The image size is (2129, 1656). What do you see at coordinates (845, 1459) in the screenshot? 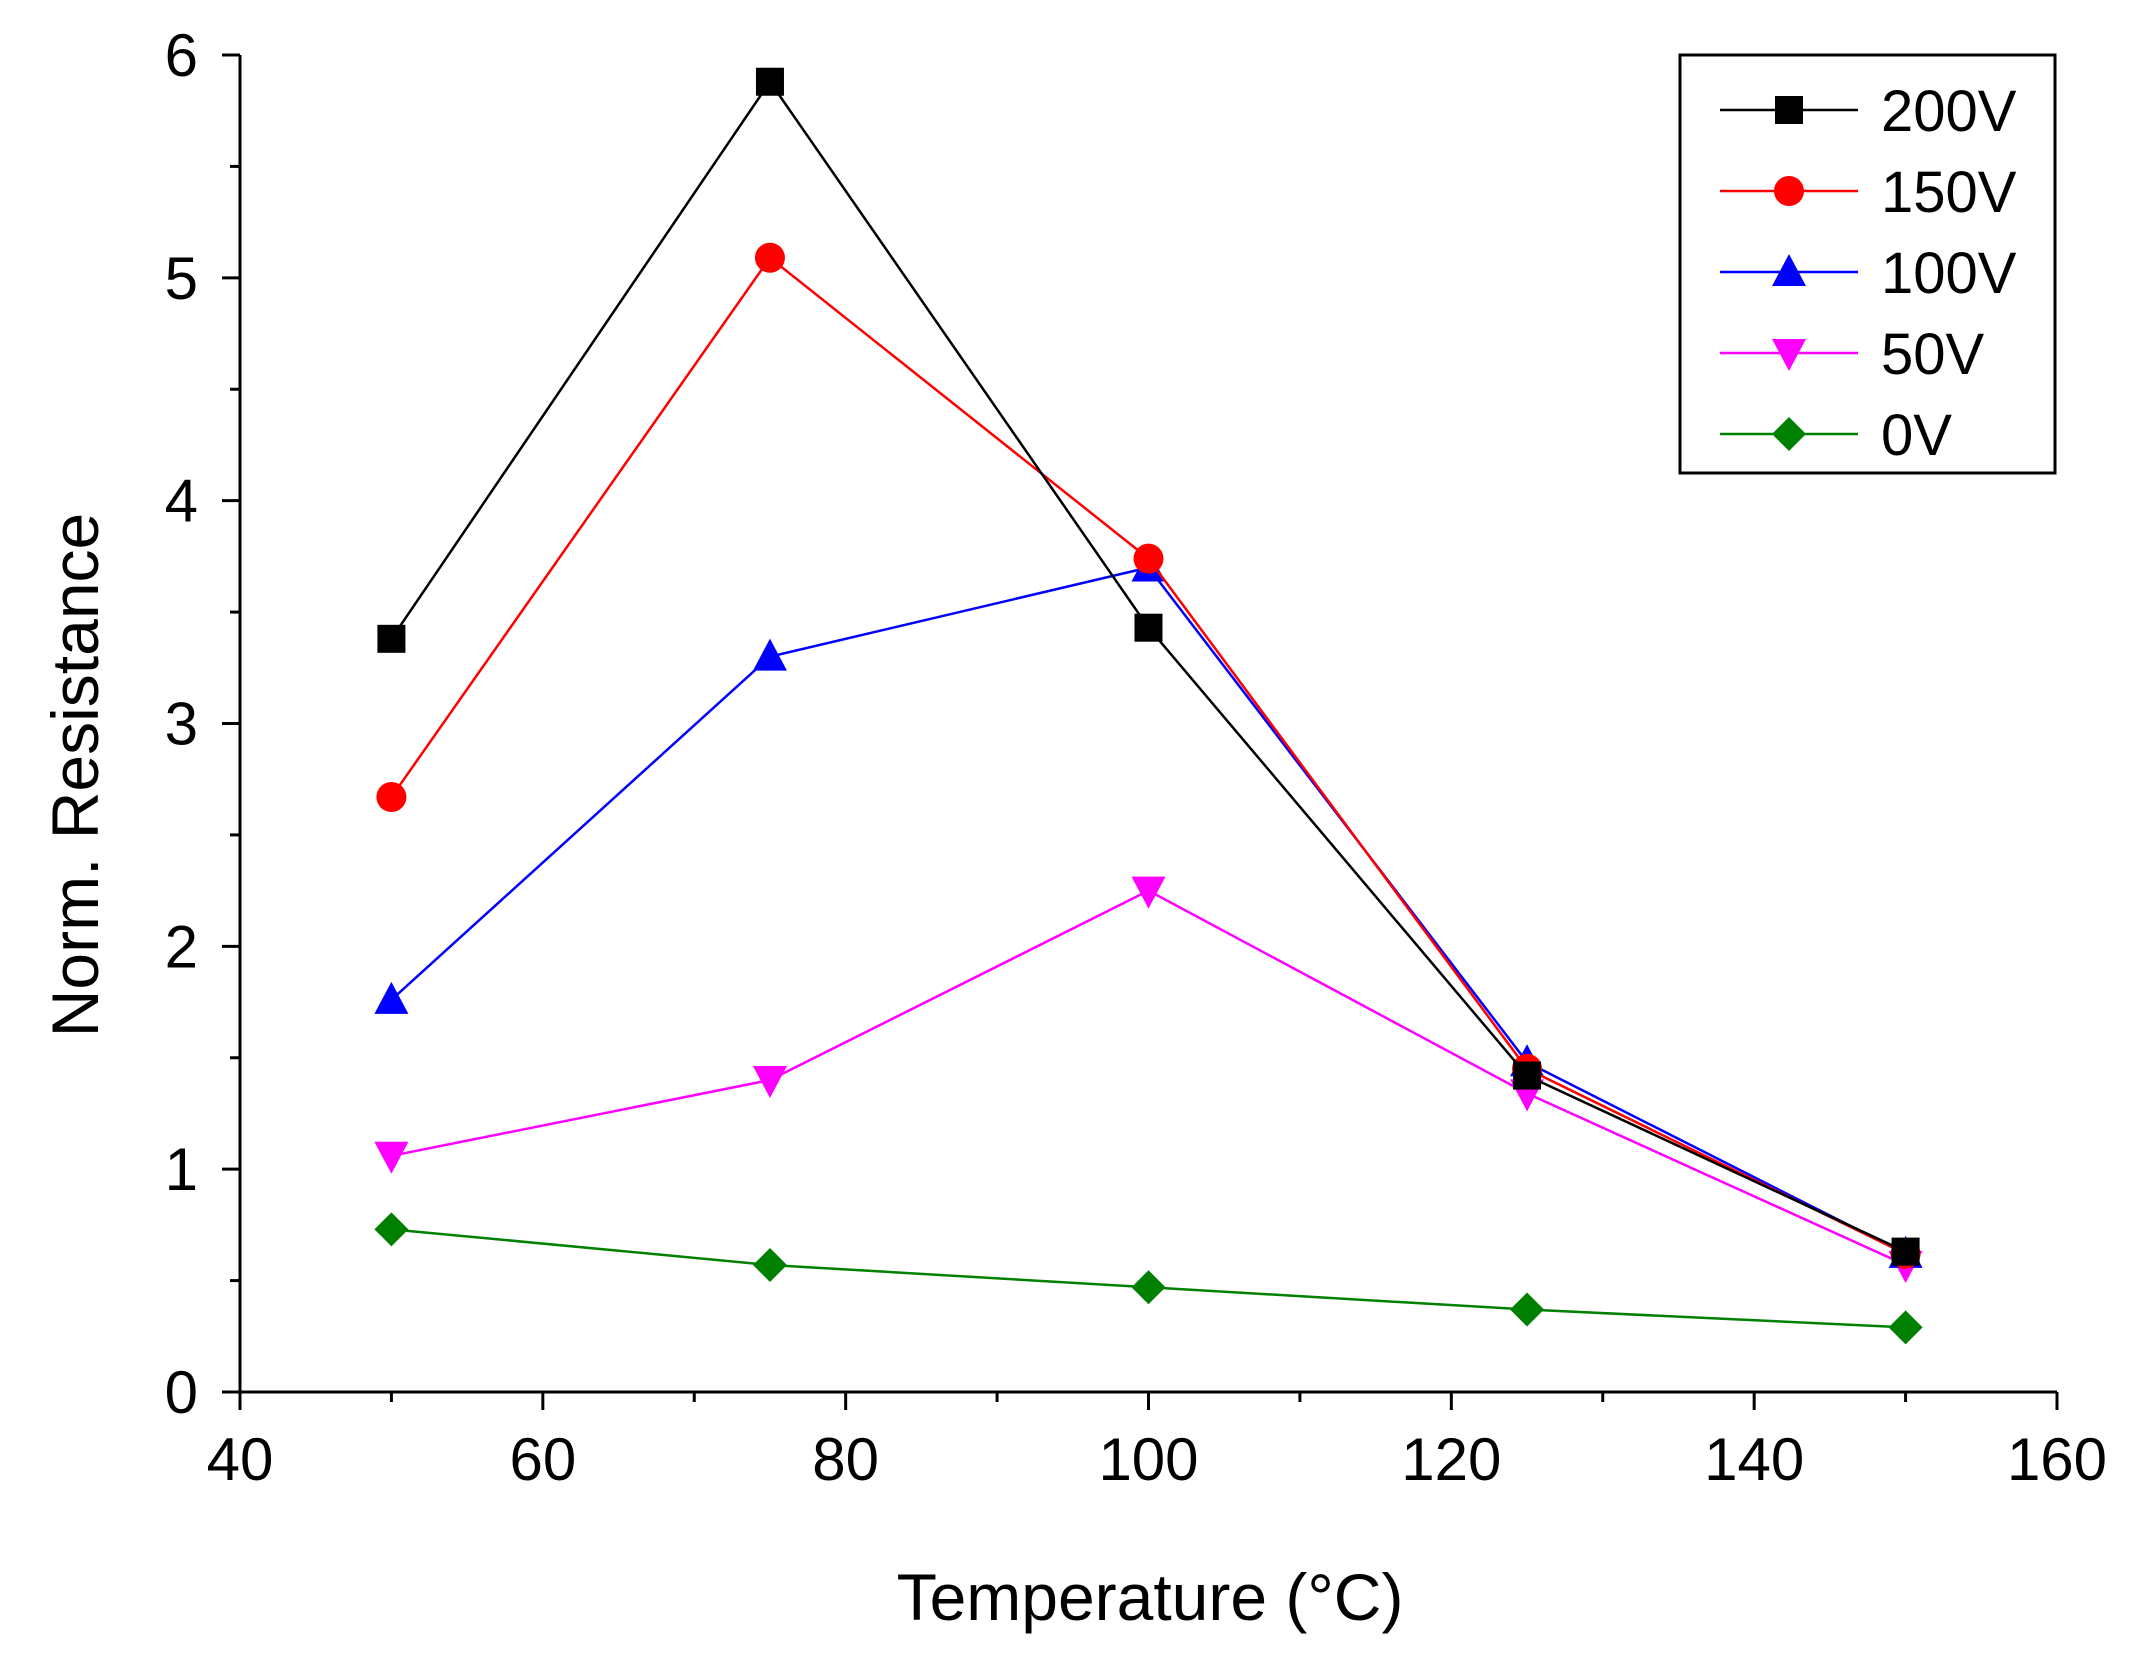
I see `x-tick-label: 80` at bounding box center [845, 1459].